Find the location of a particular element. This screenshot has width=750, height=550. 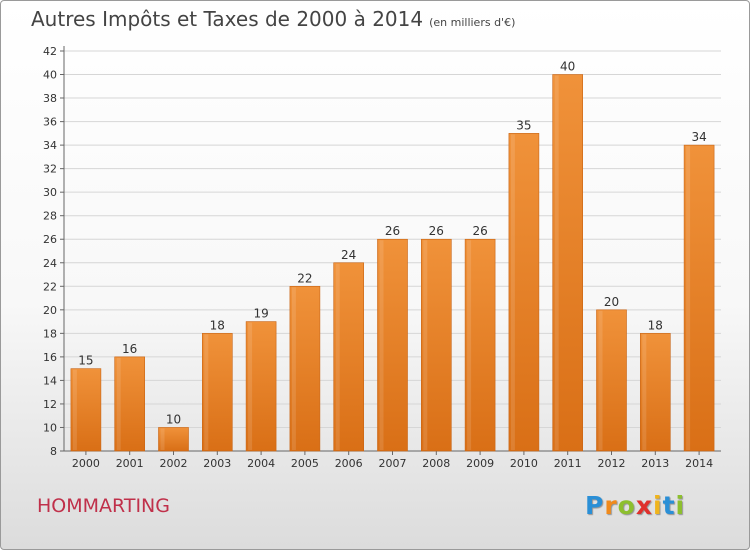

logo-letter: x is located at coordinates (644, 505).